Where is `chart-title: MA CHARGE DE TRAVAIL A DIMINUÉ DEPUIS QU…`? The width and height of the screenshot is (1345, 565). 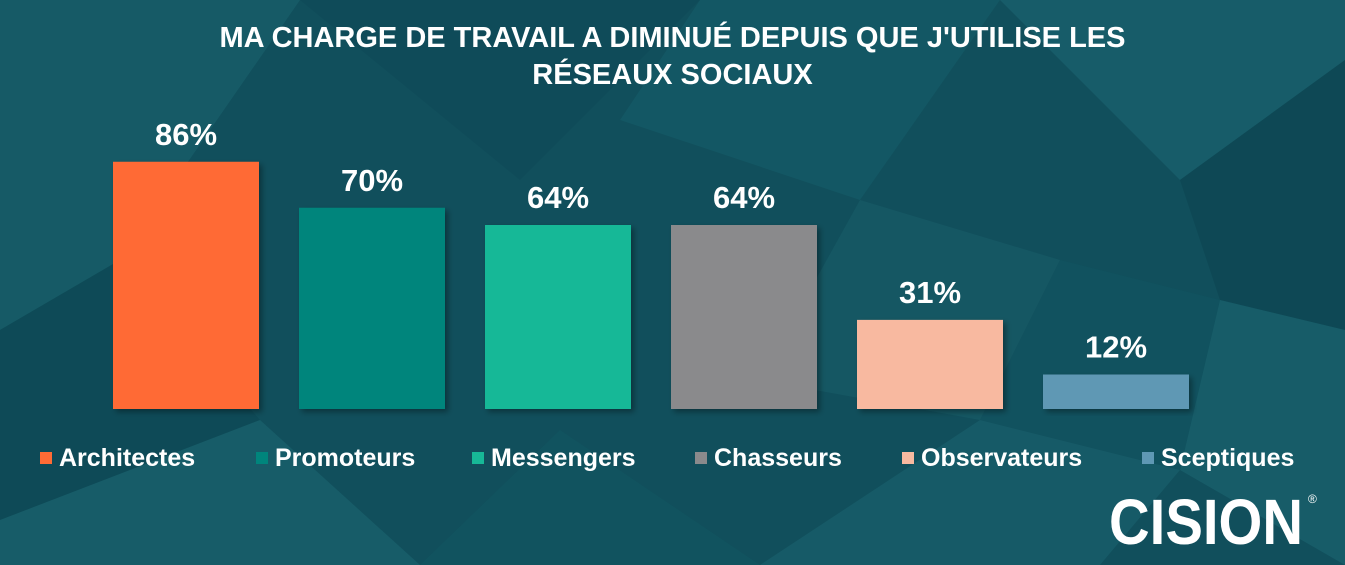
chart-title: MA CHARGE DE TRAVAIL A DIMINUÉ DEPUIS QU… is located at coordinates (672, 57).